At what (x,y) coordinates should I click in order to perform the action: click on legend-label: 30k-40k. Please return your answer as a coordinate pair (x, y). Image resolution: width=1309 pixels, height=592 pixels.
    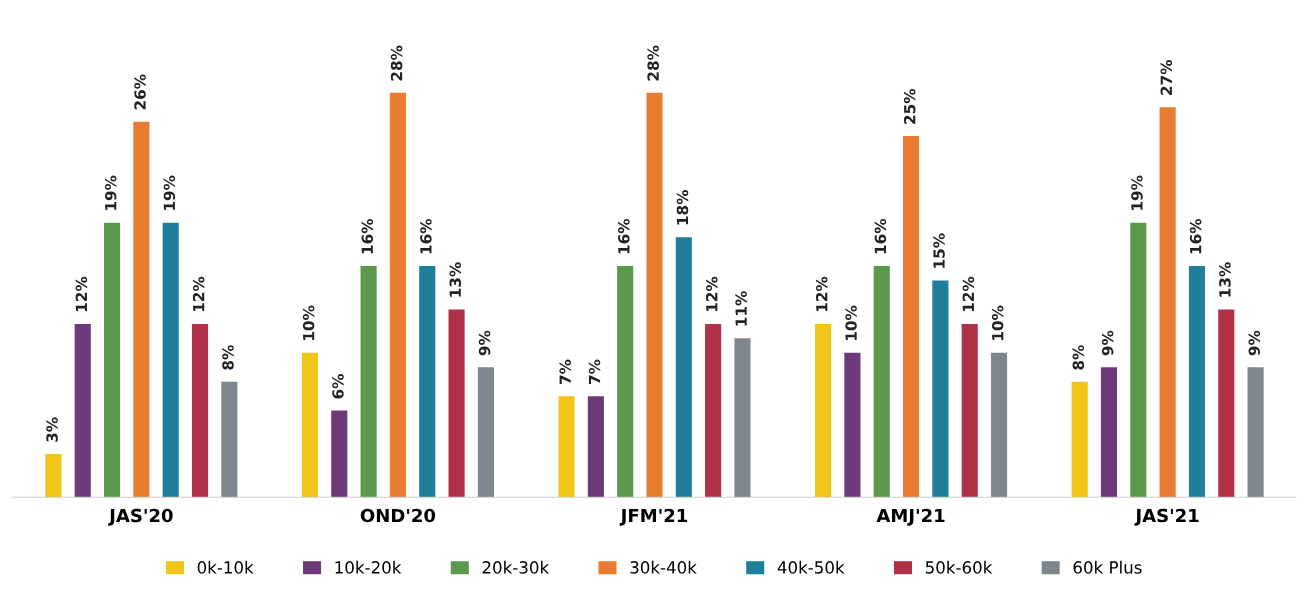
    Looking at the image, I should click on (663, 567).